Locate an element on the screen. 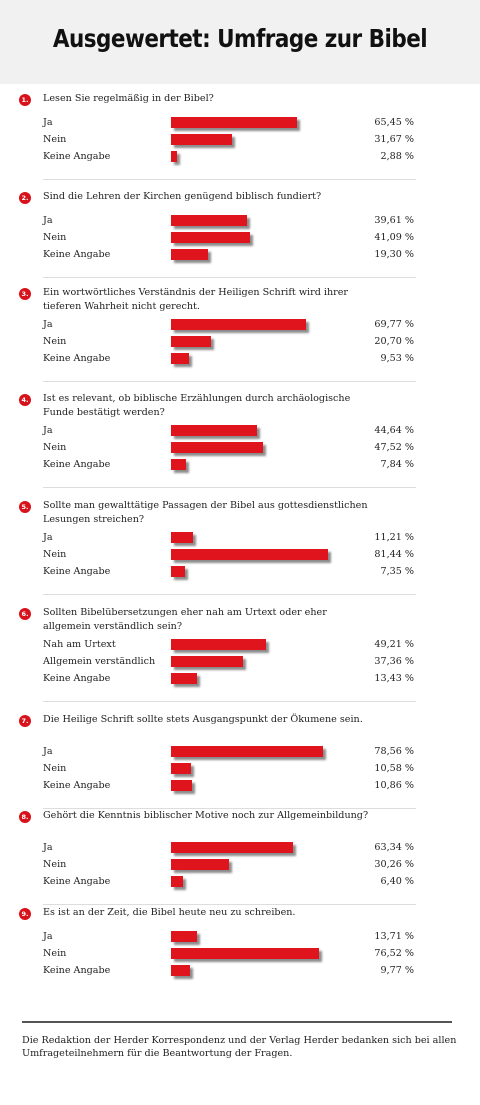 The image size is (480, 1105). answer-row: Nein 41,09 % is located at coordinates (240, 239).